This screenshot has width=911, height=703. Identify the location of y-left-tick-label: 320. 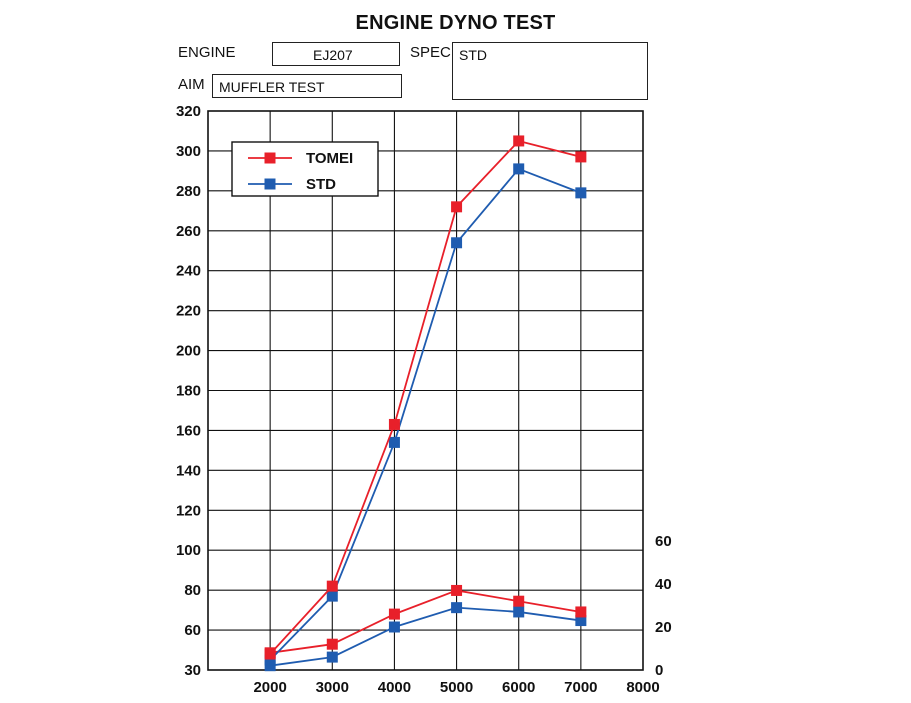
(188, 111).